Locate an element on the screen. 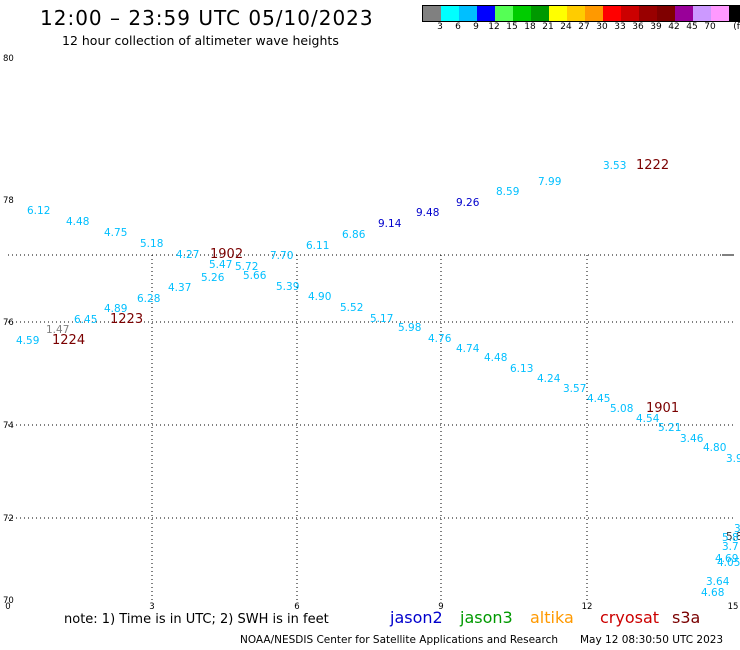  legend-value-label: 9 is located at coordinates (476, 27).